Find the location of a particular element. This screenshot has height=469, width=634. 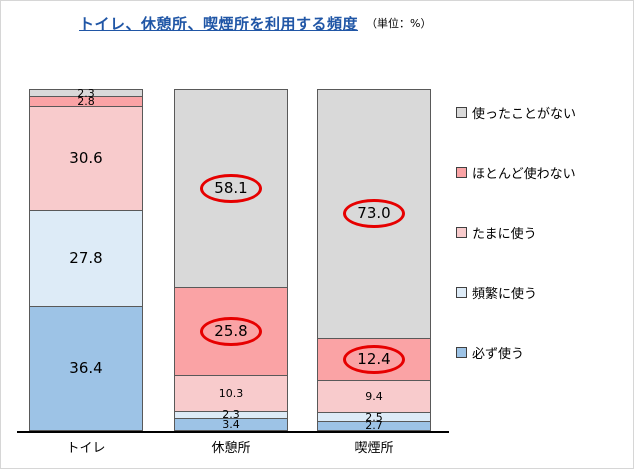

title-row: トイレ、休憩所、喫煙所を利用する頻度 （単位：%） is located at coordinates (255, 23).